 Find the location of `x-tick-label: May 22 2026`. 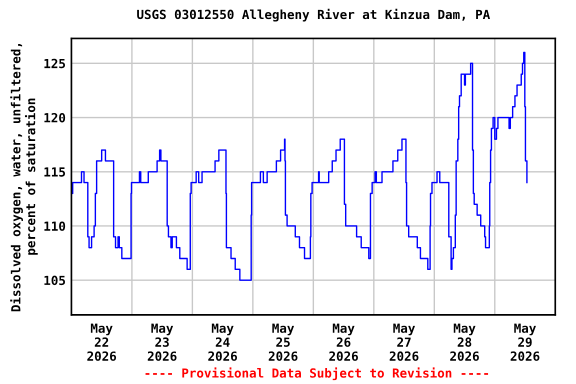

x-tick-label: May 22 2026 is located at coordinates (101, 342).